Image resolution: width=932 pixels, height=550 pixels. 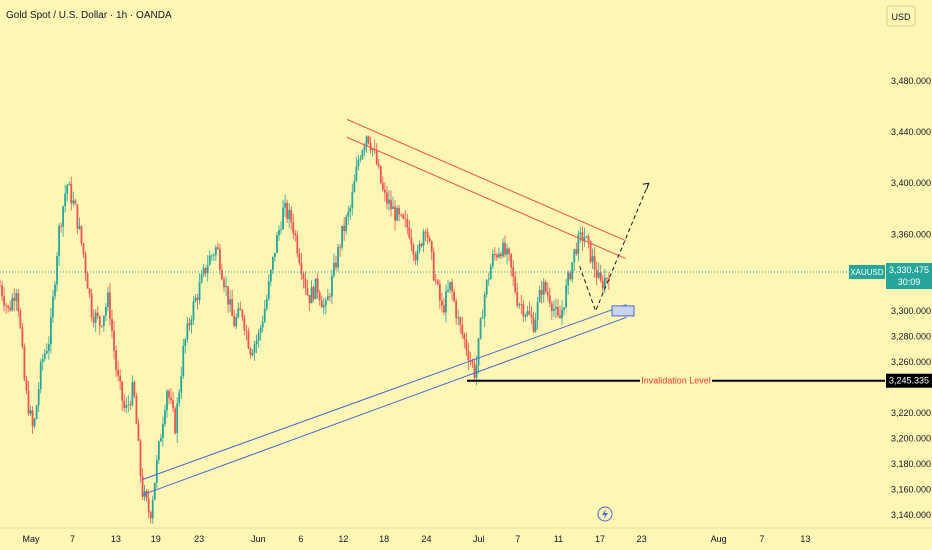 I want to click on current-price-tag: XAUUSD 3,330.475 30:09, so click(x=890, y=276).